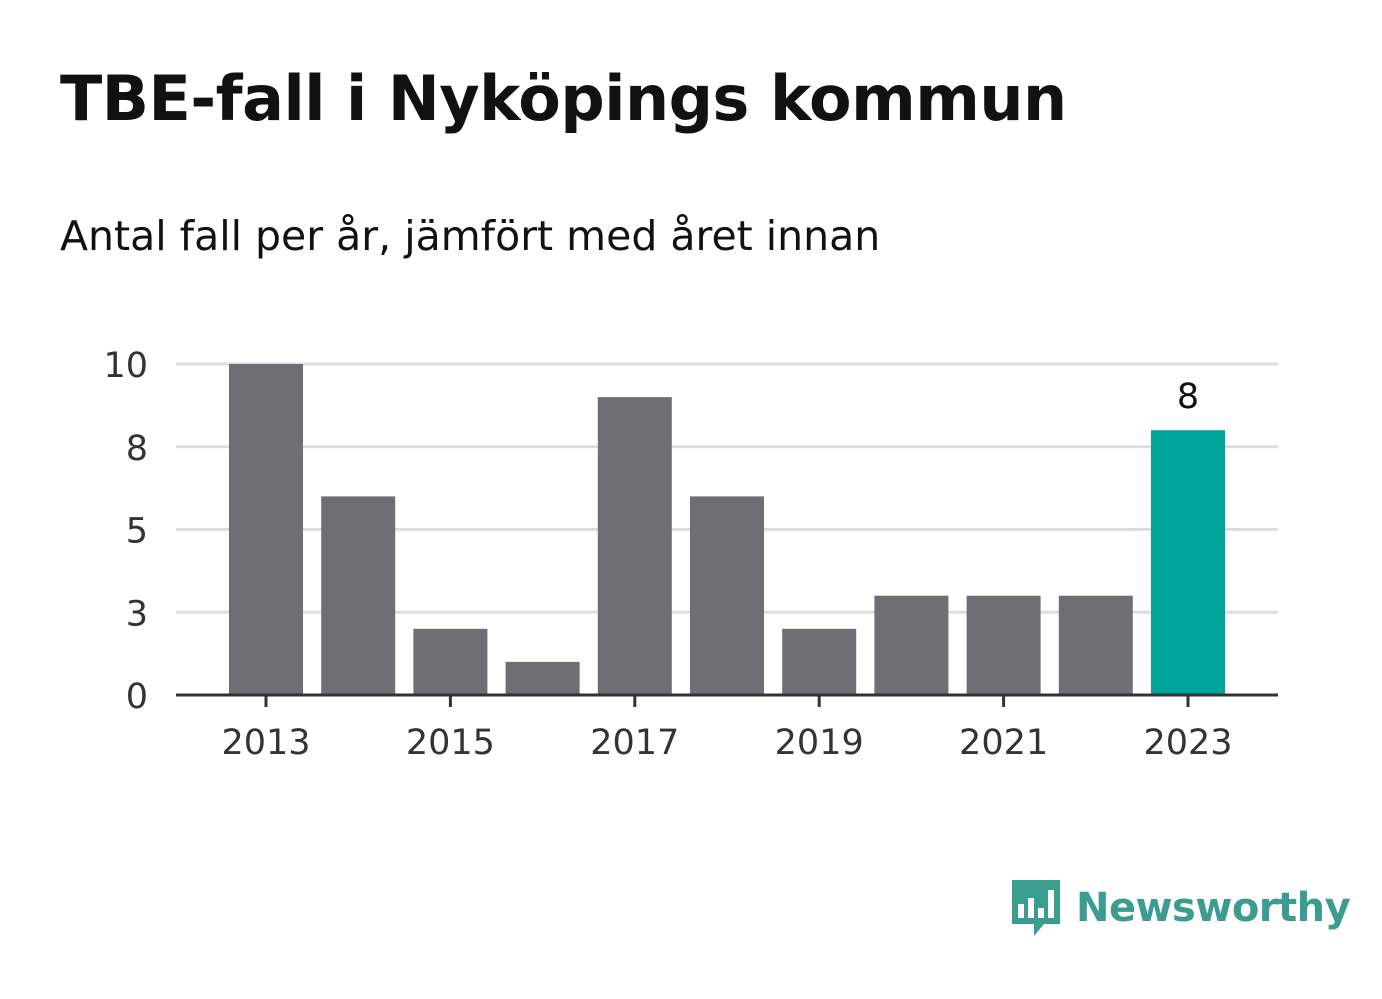 This screenshot has width=1382, height=999. I want to click on y-tick-label: 8, so click(137, 449).